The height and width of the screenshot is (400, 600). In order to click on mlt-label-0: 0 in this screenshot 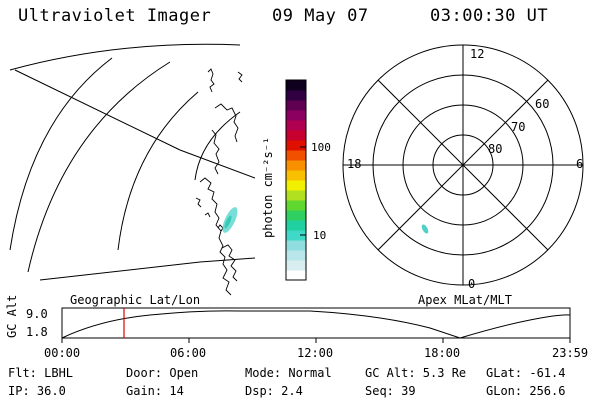, I will do `click(472, 284)`.